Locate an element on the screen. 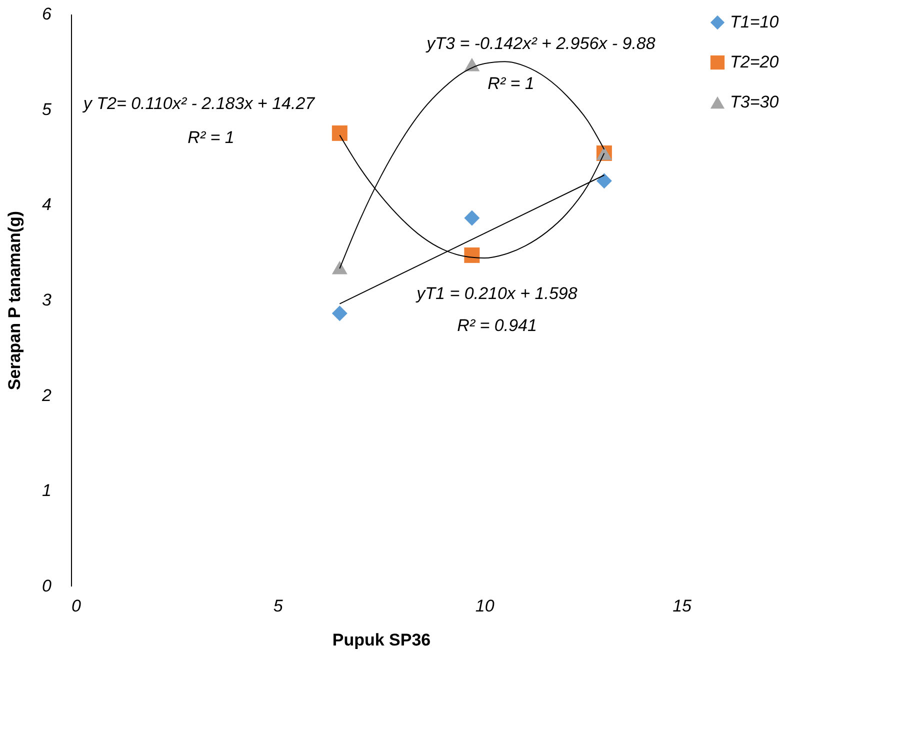  x-tick-label: 0 is located at coordinates (77, 606).